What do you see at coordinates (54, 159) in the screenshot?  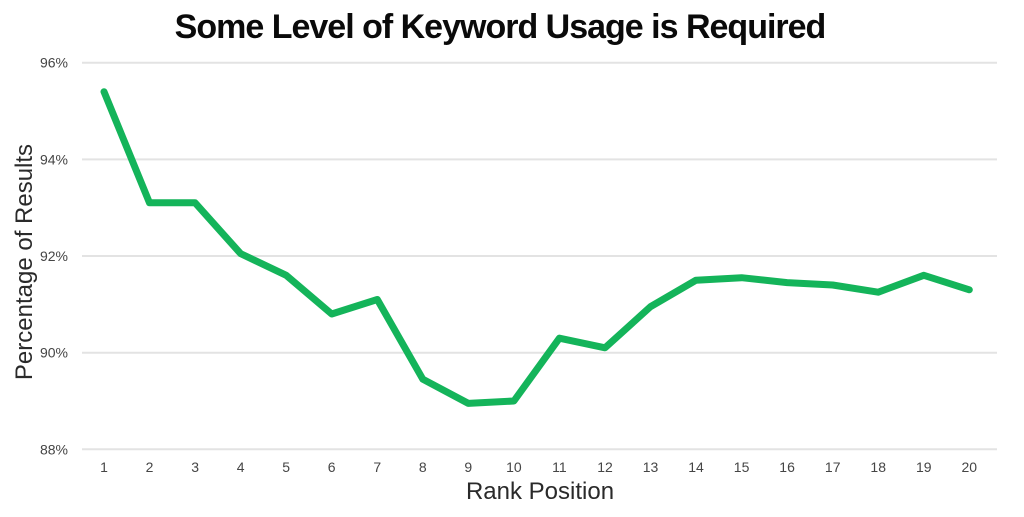 I see `y-tick-label: 94%` at bounding box center [54, 159].